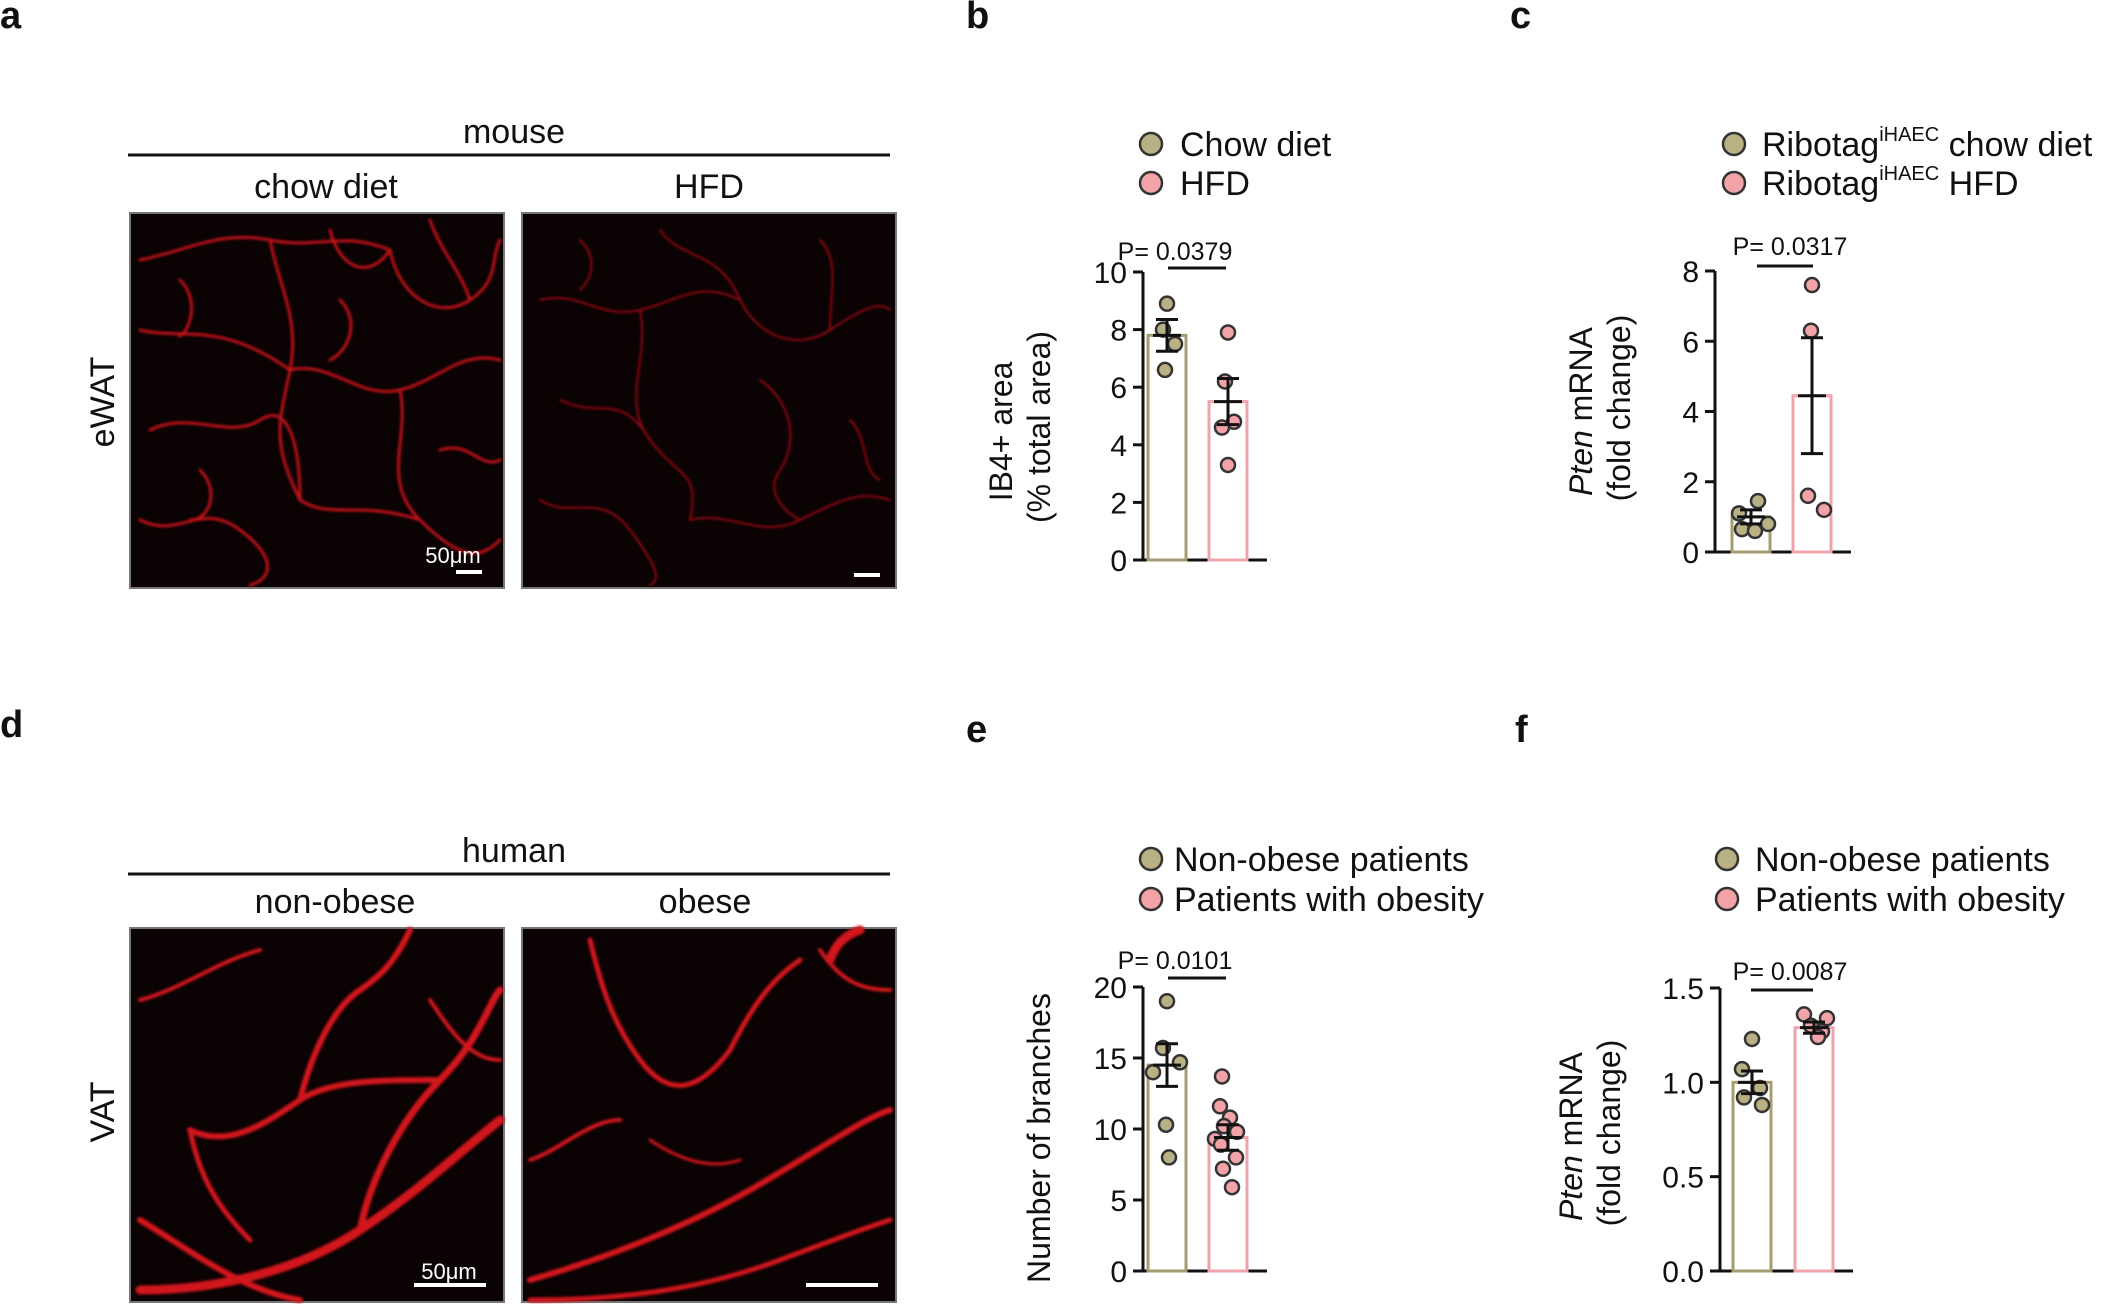  Describe the element at coordinates (1118, 503) in the screenshot. I see `y-tick-label-b: 2` at that location.